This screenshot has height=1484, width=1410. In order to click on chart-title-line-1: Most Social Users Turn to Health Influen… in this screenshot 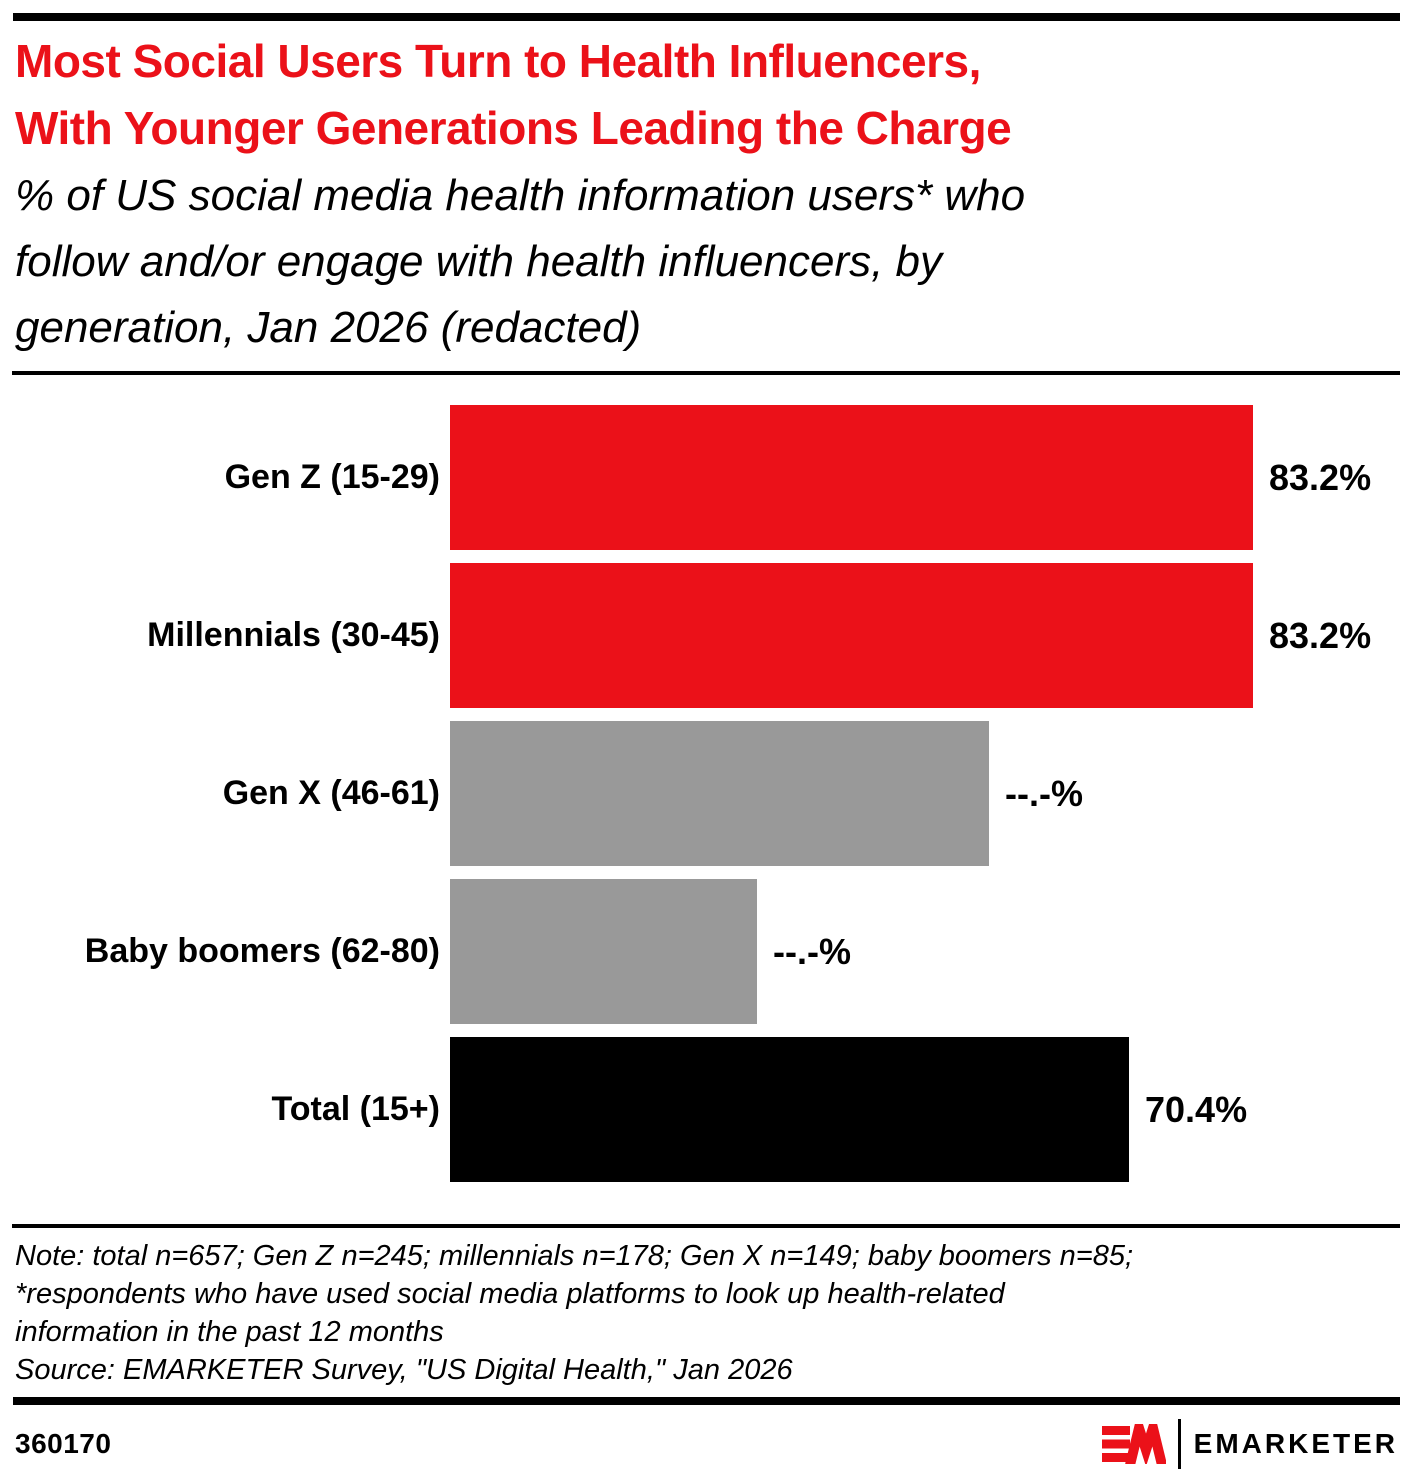, I will do `click(498, 61)`.